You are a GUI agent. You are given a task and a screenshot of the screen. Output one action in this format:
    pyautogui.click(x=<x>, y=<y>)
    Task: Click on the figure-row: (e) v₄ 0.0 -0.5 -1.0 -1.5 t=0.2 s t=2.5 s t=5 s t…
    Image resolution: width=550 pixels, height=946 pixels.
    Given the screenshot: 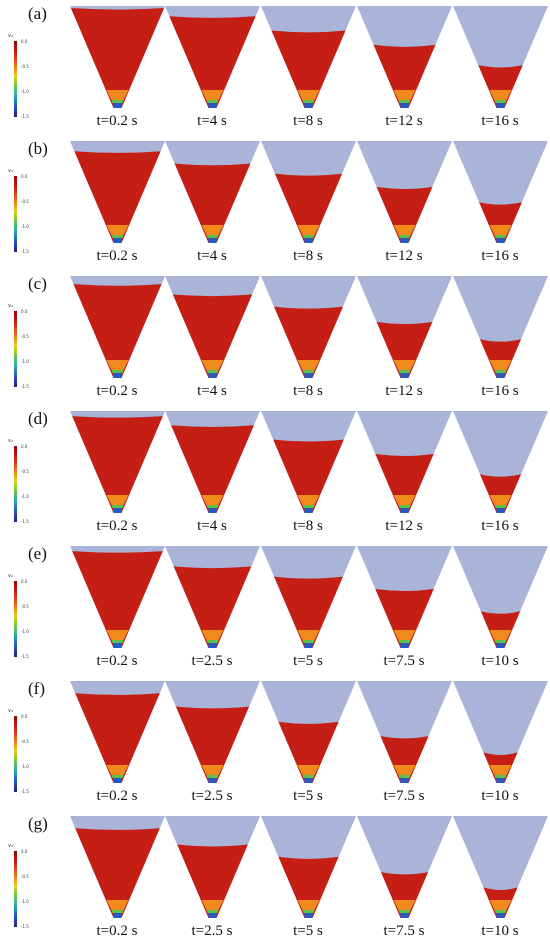 What is the action you would take?
    pyautogui.click(x=275, y=607)
    